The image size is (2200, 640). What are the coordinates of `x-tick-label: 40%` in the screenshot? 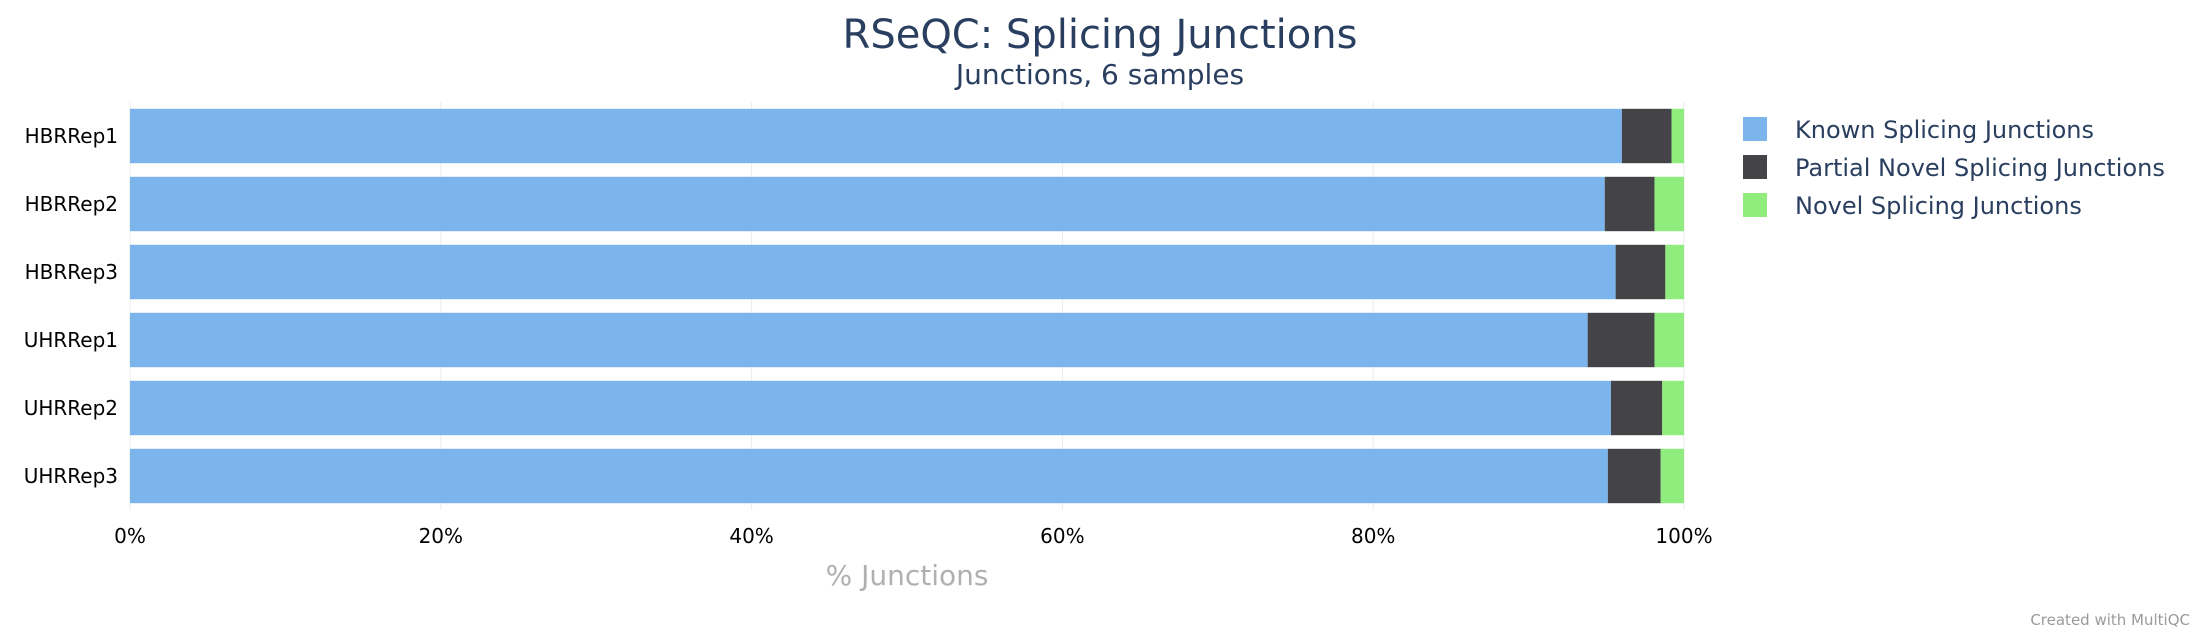 It's located at (751, 536).